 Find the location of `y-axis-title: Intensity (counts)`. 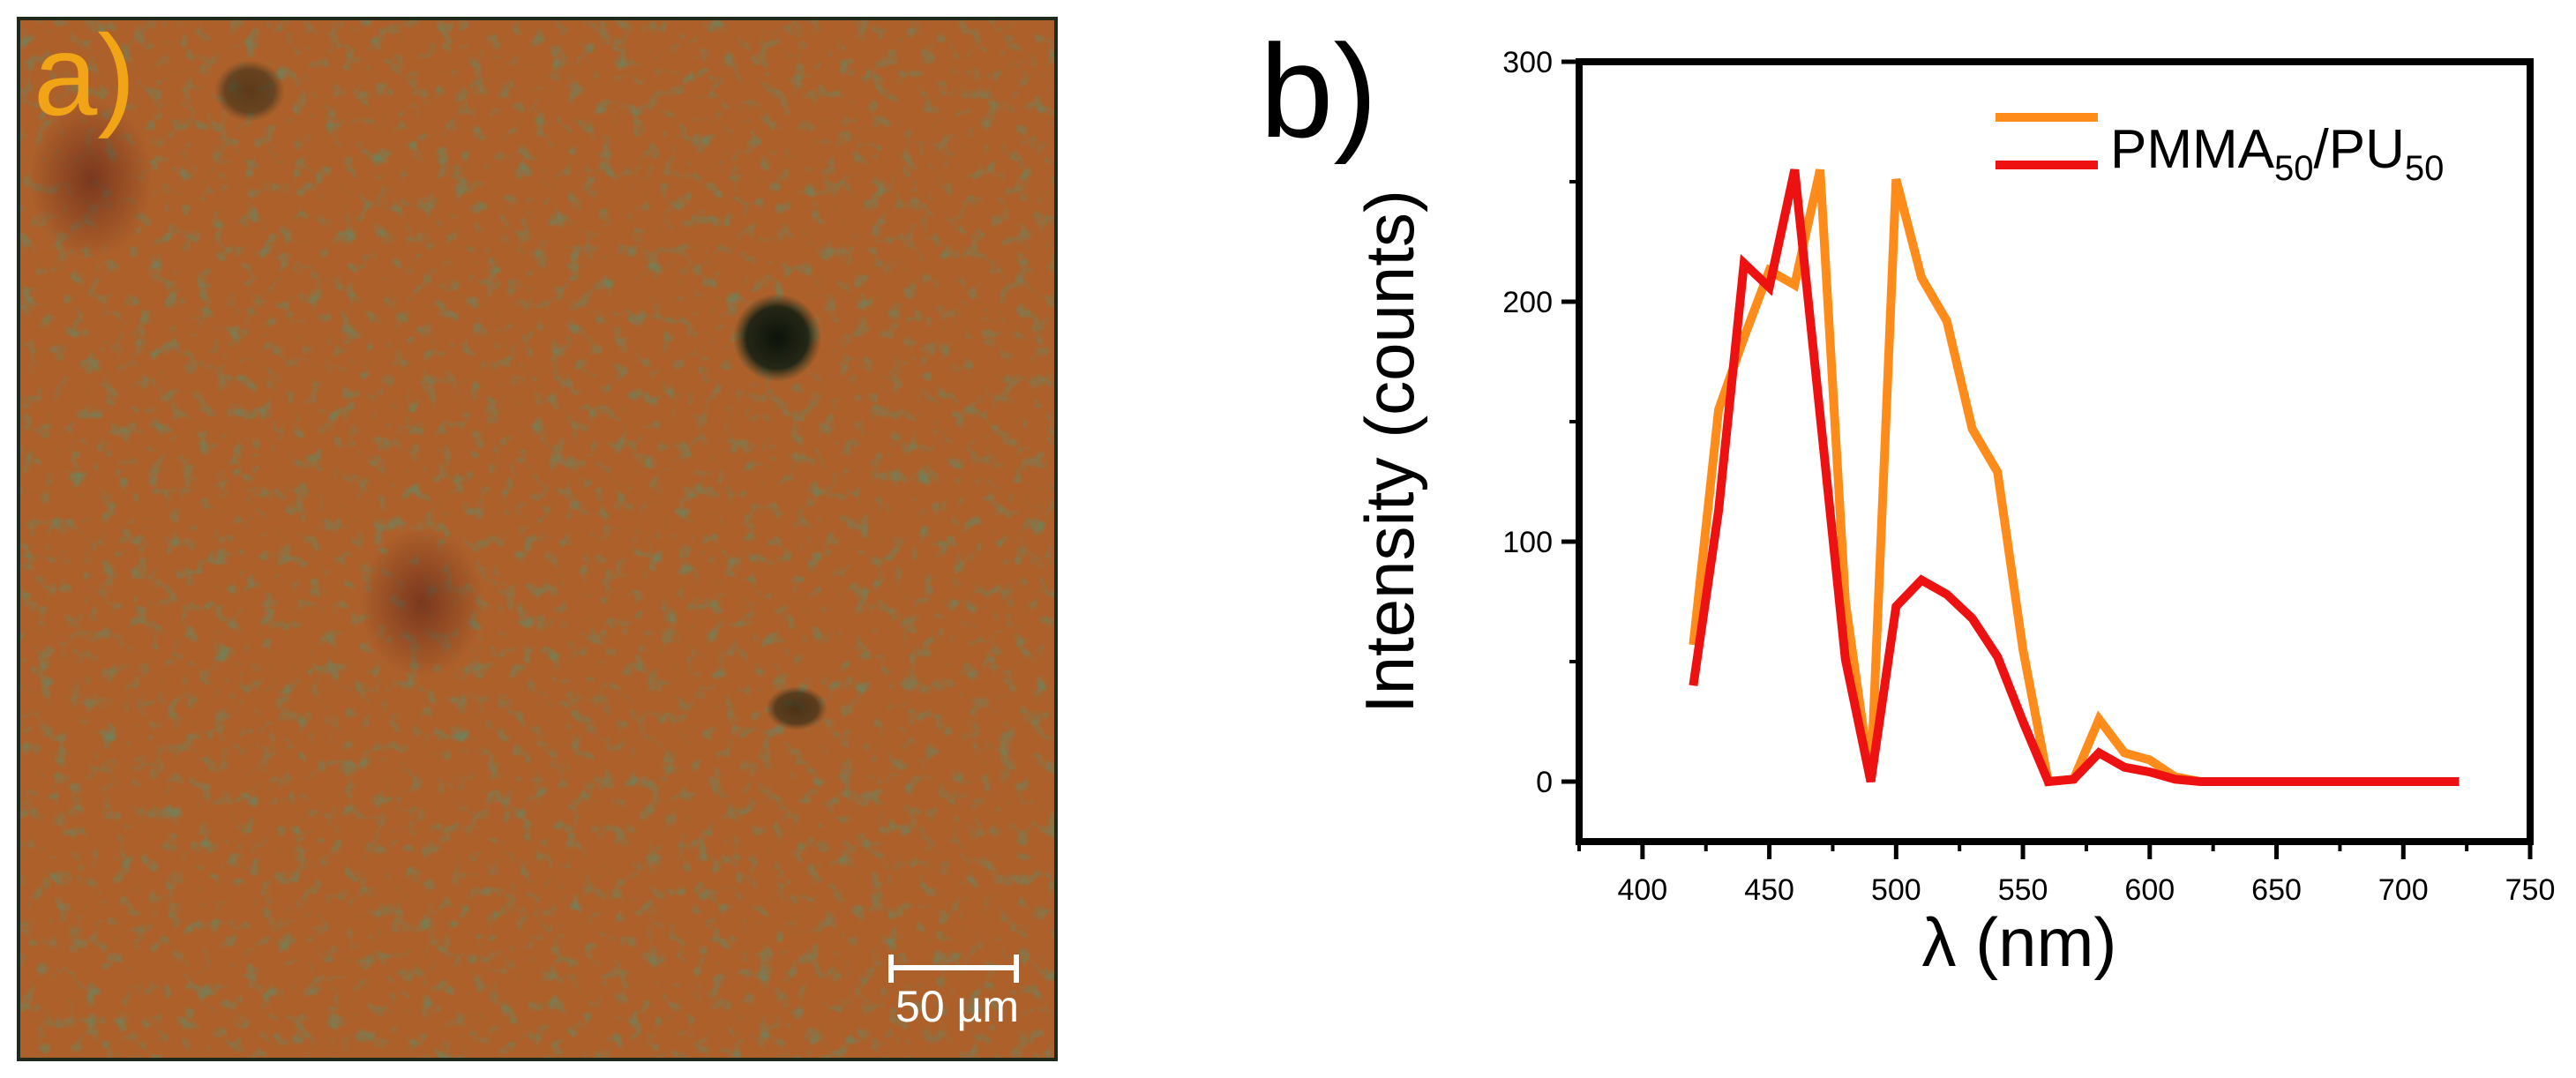

y-axis-title: Intensity (counts) is located at coordinates (1389, 452).